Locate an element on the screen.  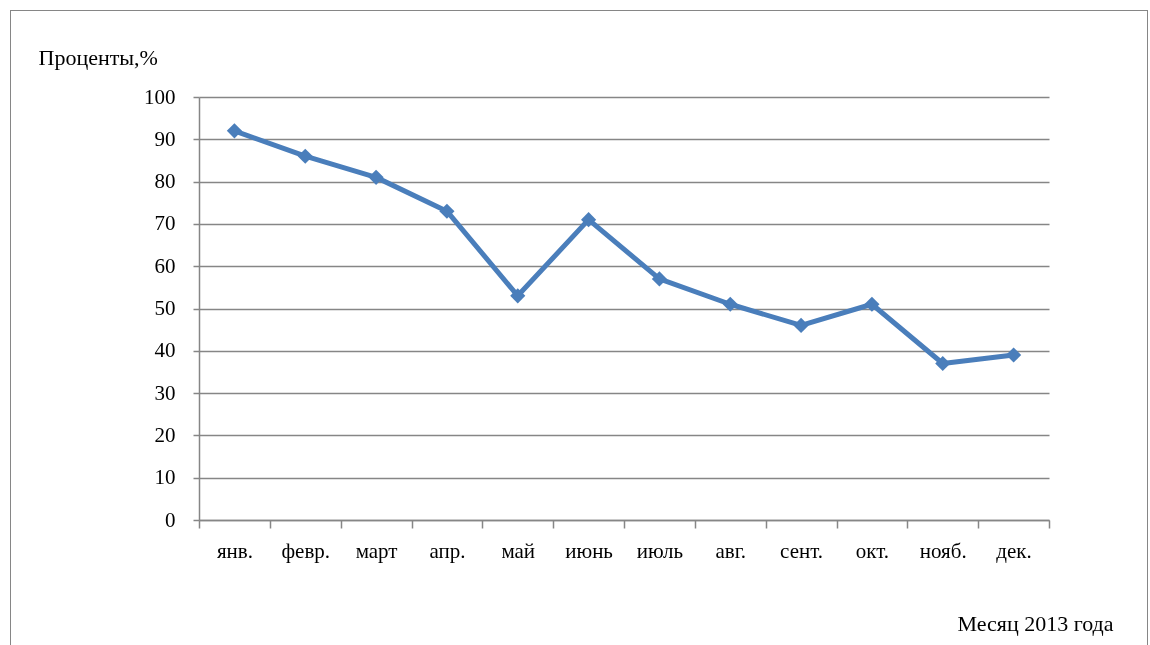
x-tick-label: июнь is located at coordinates (589, 550).